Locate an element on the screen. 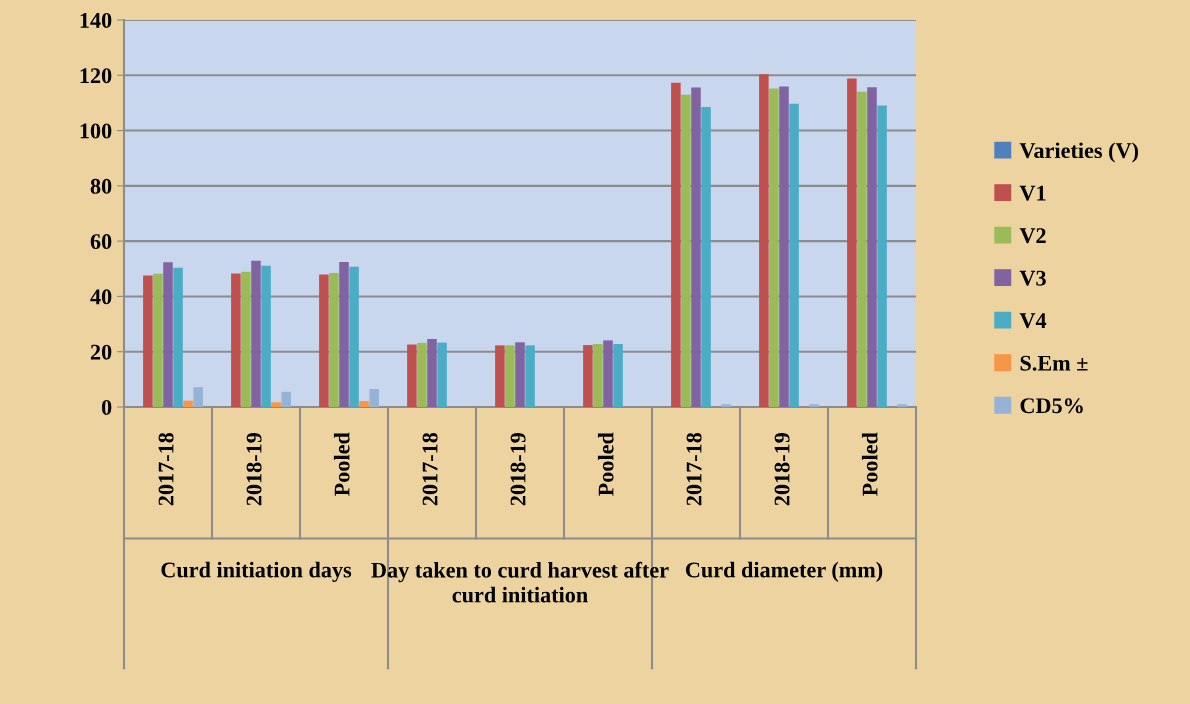 This screenshot has height=704, width=1190. legend-label: V1 is located at coordinates (1032, 193).